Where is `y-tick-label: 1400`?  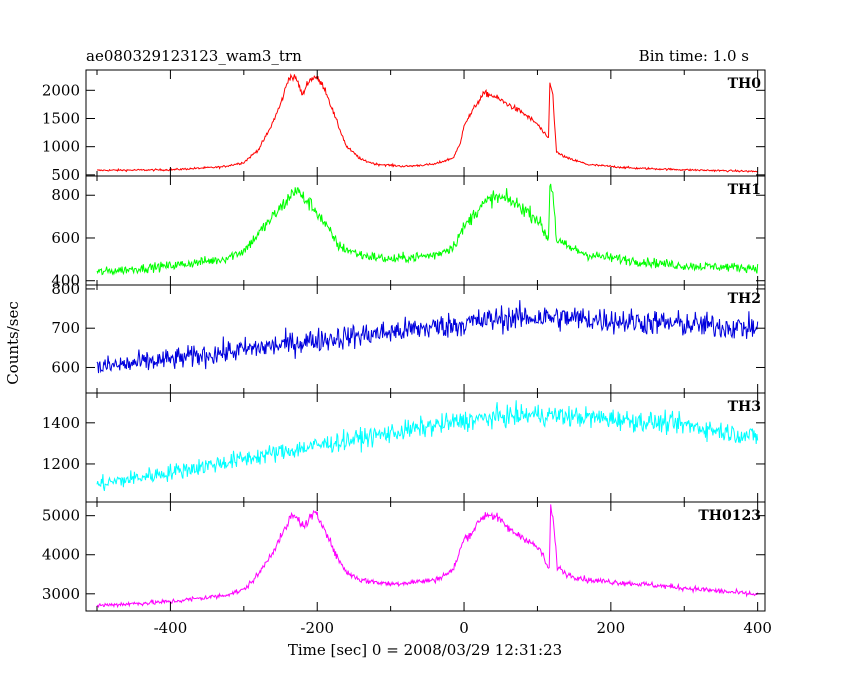 y-tick-label: 1400 is located at coordinates (61, 423).